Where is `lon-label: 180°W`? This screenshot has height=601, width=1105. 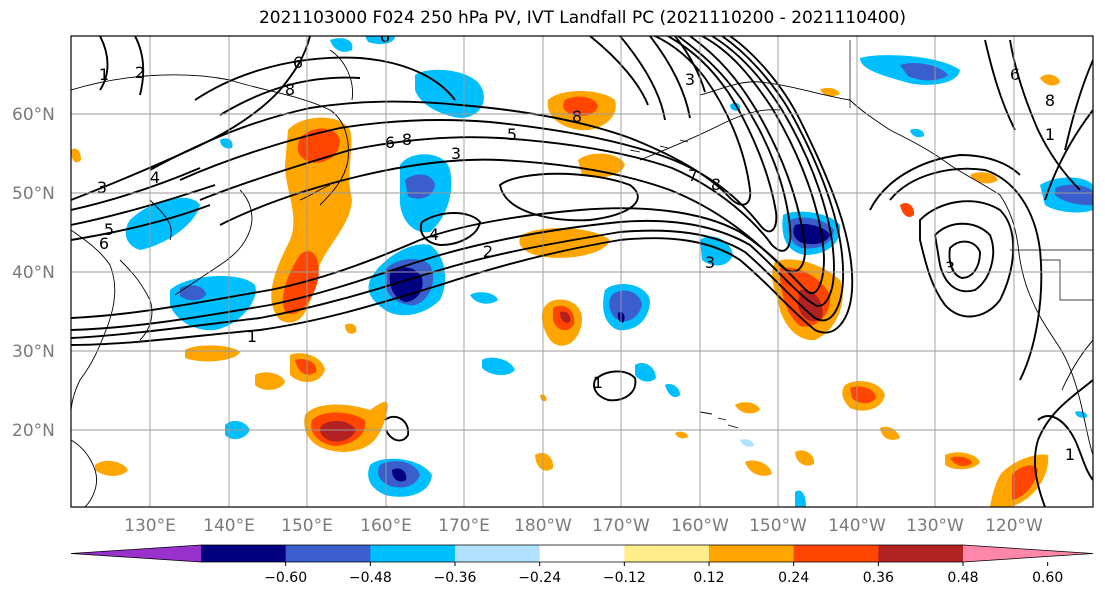 lon-label: 180°W is located at coordinates (543, 526).